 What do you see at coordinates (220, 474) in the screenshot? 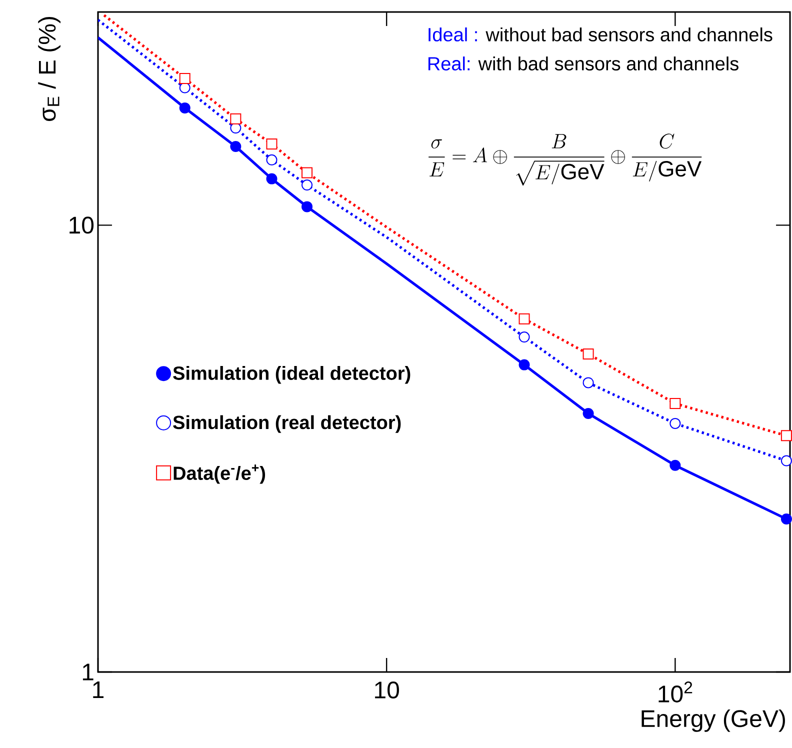
I see `legend-label: Data(e$^{-}$/e$^{+}$)` at bounding box center [220, 474].